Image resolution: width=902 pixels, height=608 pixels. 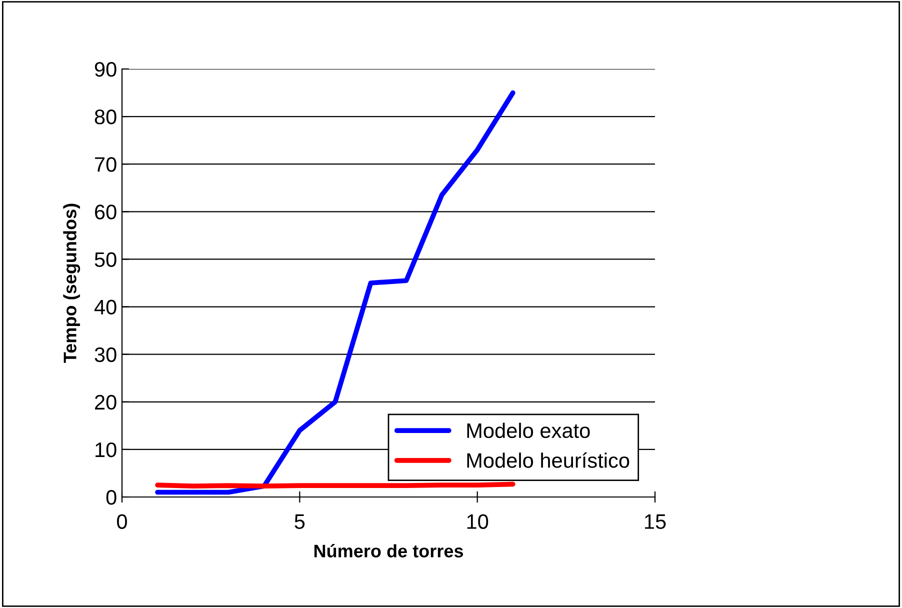 I want to click on x-axis-title: Número de torres, so click(x=389, y=551).